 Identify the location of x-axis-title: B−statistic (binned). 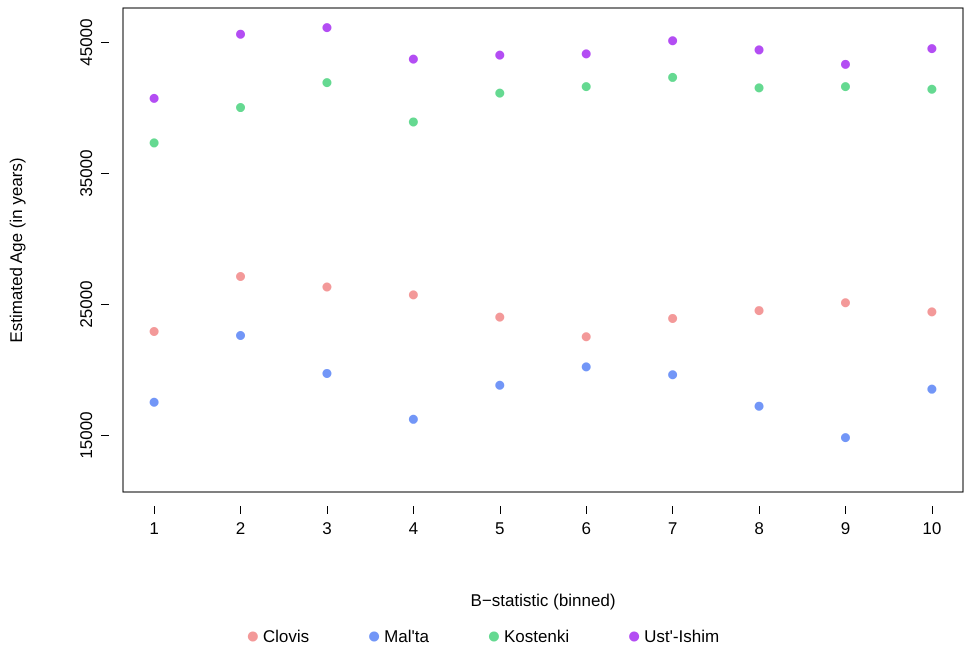
(543, 600).